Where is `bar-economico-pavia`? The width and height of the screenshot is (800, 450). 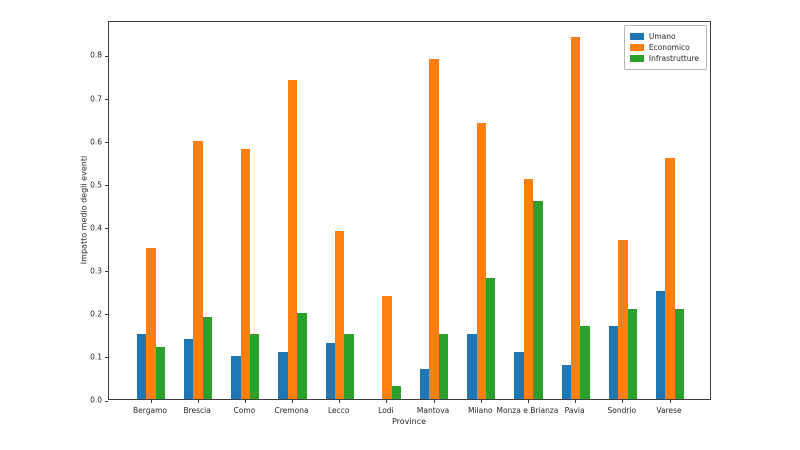
bar-economico-pavia is located at coordinates (575, 218).